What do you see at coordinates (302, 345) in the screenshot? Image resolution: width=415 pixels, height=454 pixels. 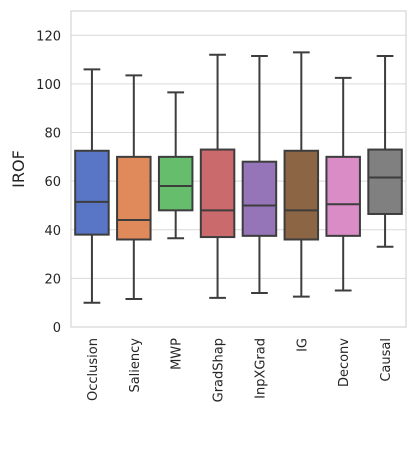 I see `x-tick-label: IG` at bounding box center [302, 345].